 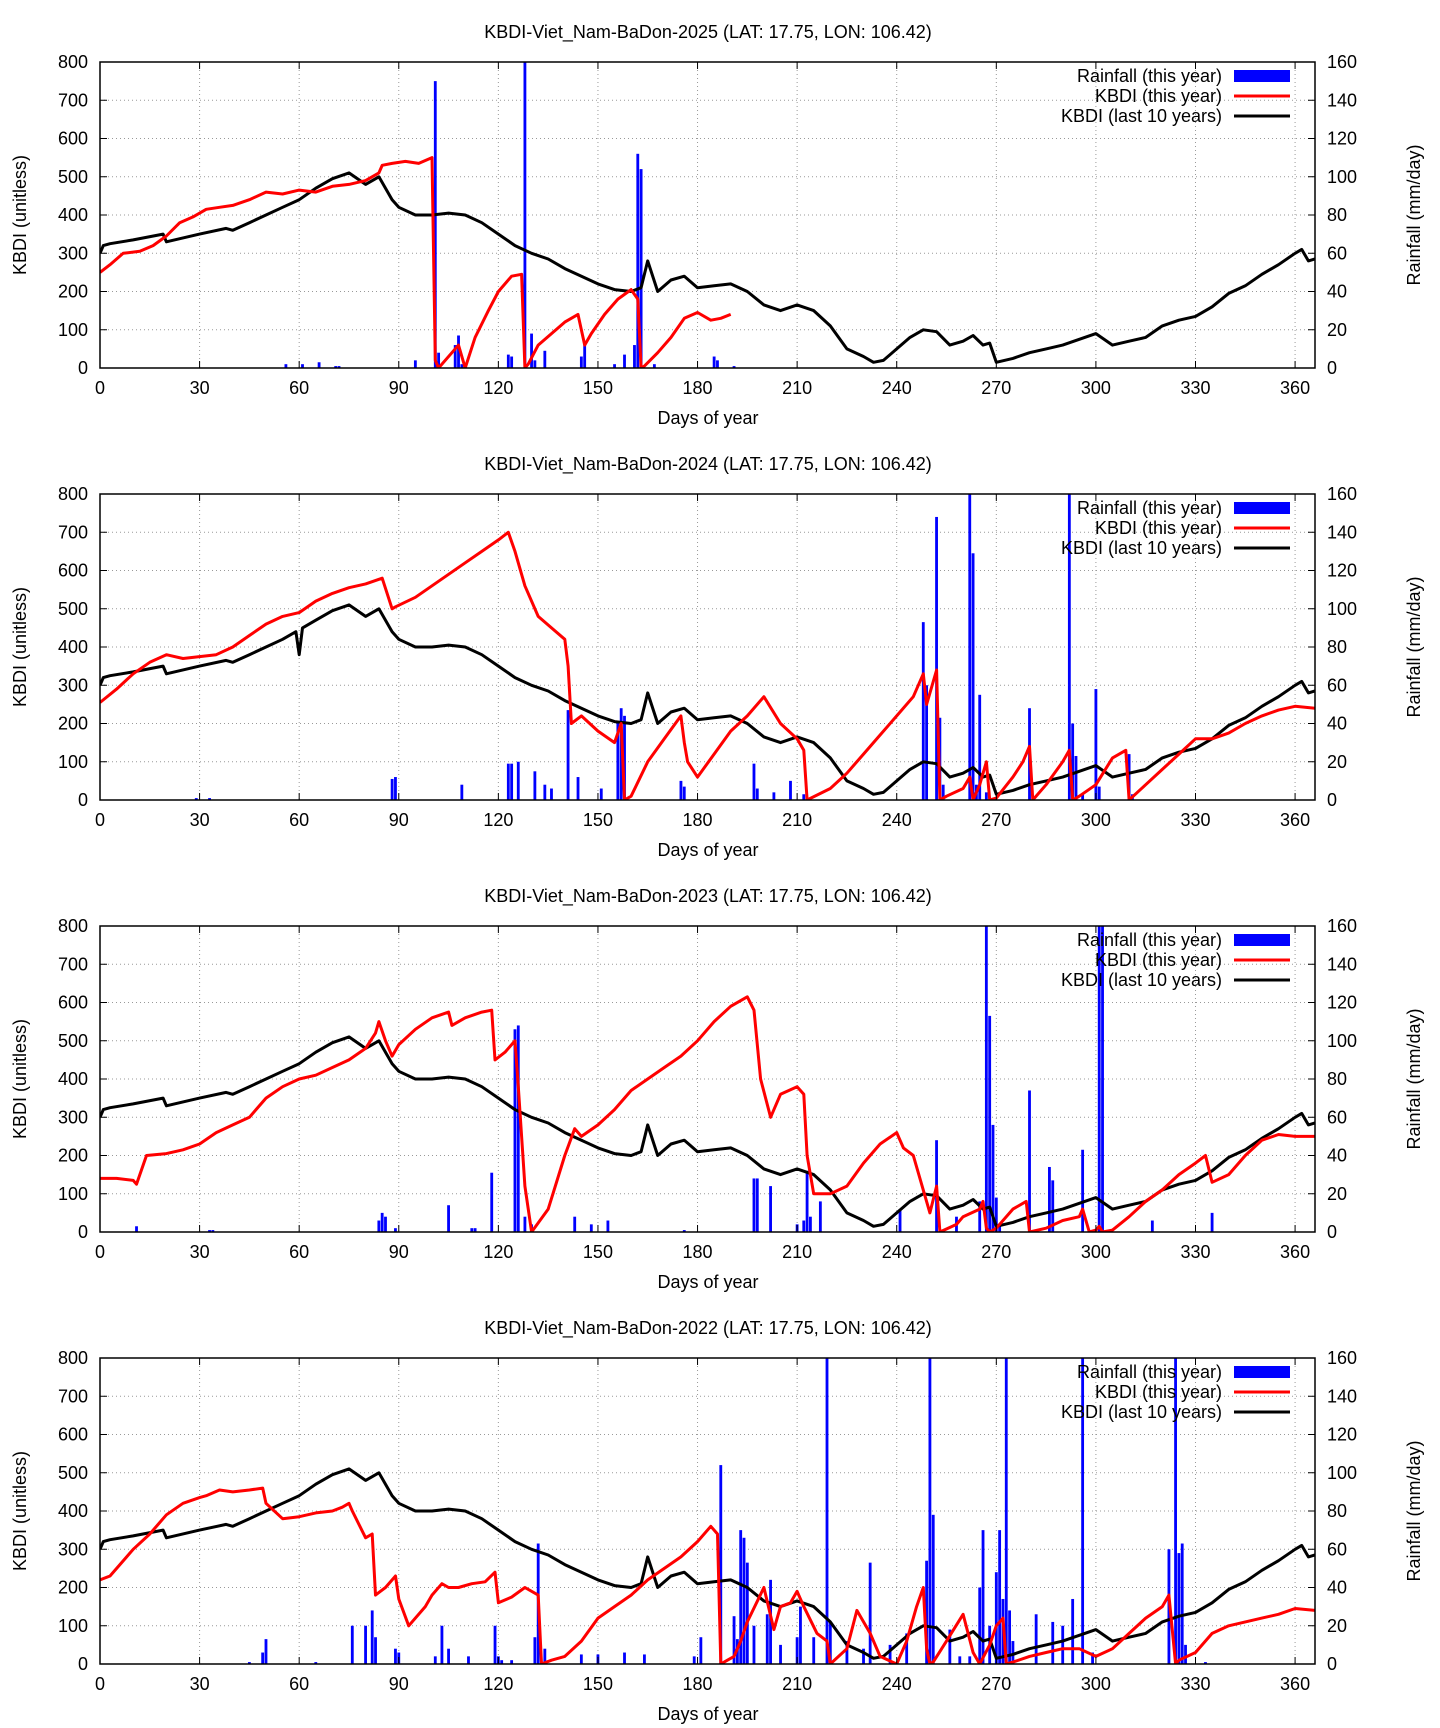 I want to click on x-tick-label: 0, so click(x=100, y=1684).